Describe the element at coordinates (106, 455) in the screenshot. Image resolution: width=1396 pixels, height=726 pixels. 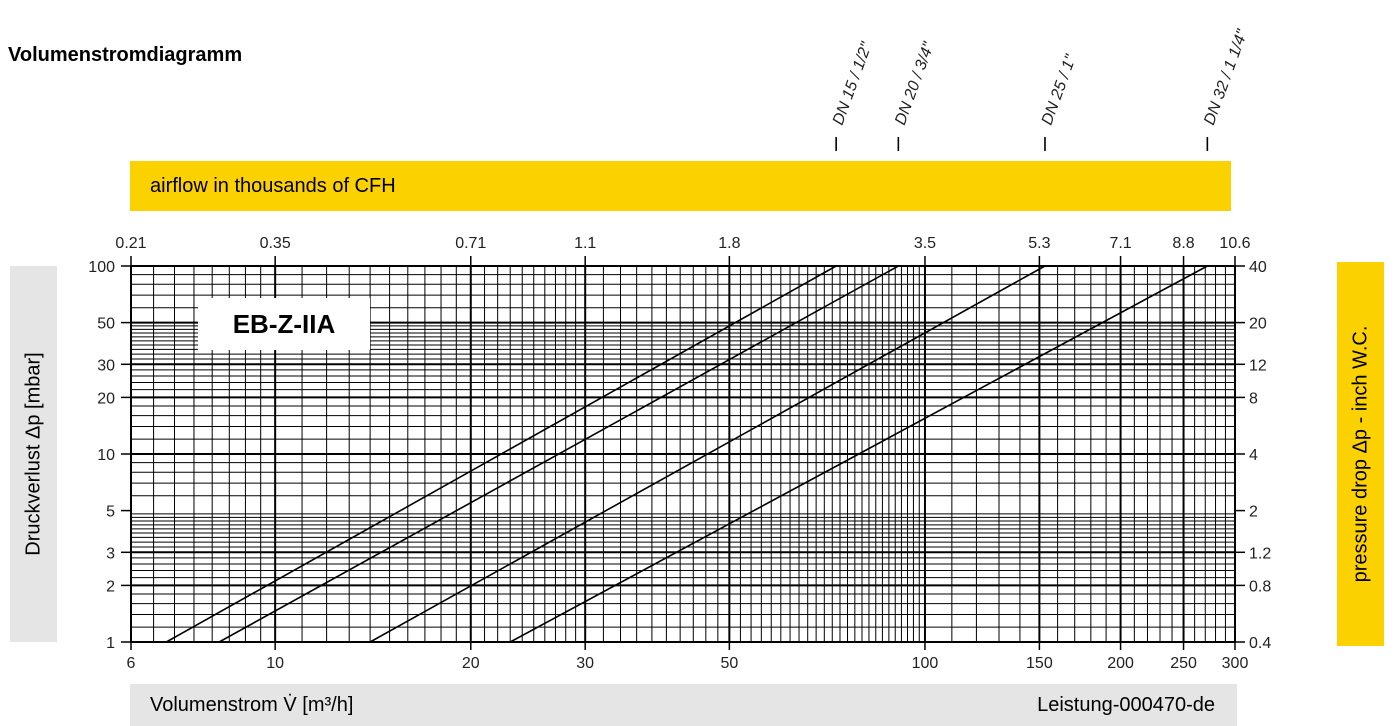
I see `y-tick-label: 10` at that location.